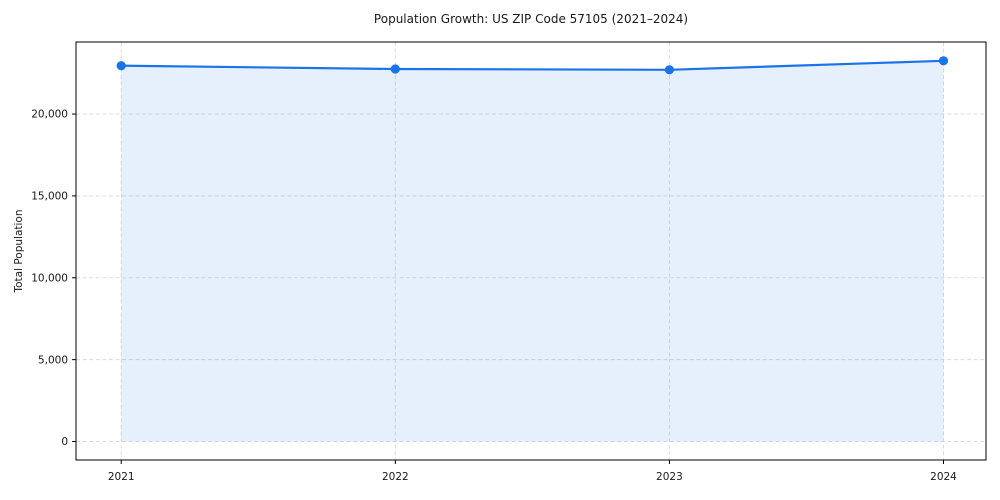  I want to click on y-tick-label: 10,000, so click(49, 278).